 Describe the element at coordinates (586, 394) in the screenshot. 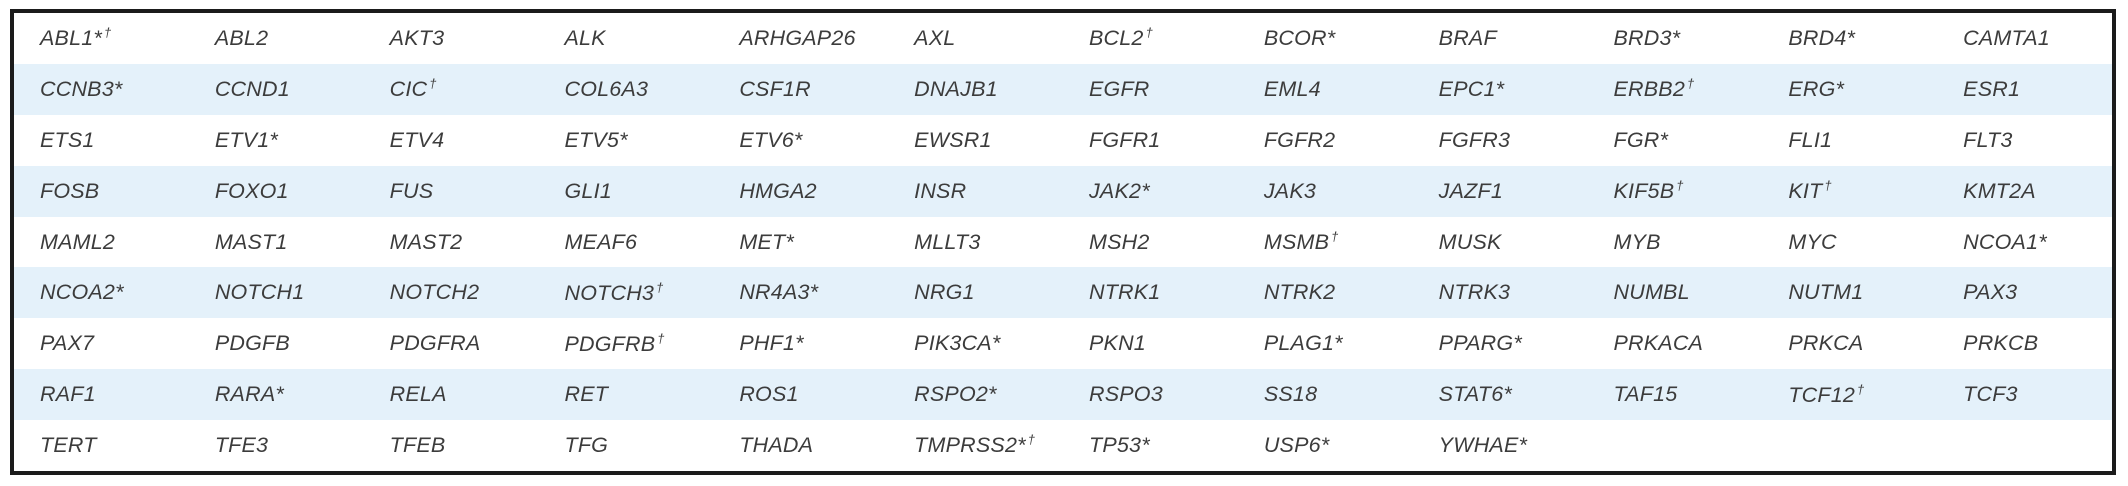

I see `gene-cell: RET` at that location.